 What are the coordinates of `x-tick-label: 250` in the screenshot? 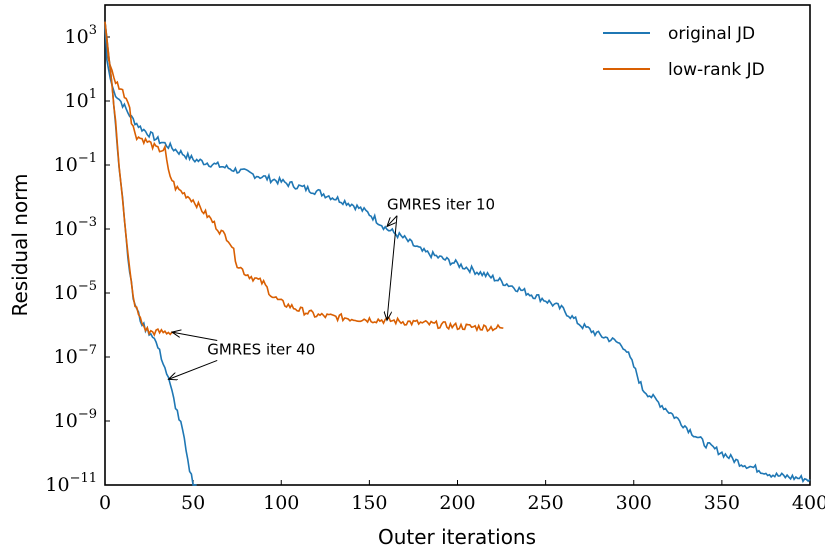 It's located at (545, 503).